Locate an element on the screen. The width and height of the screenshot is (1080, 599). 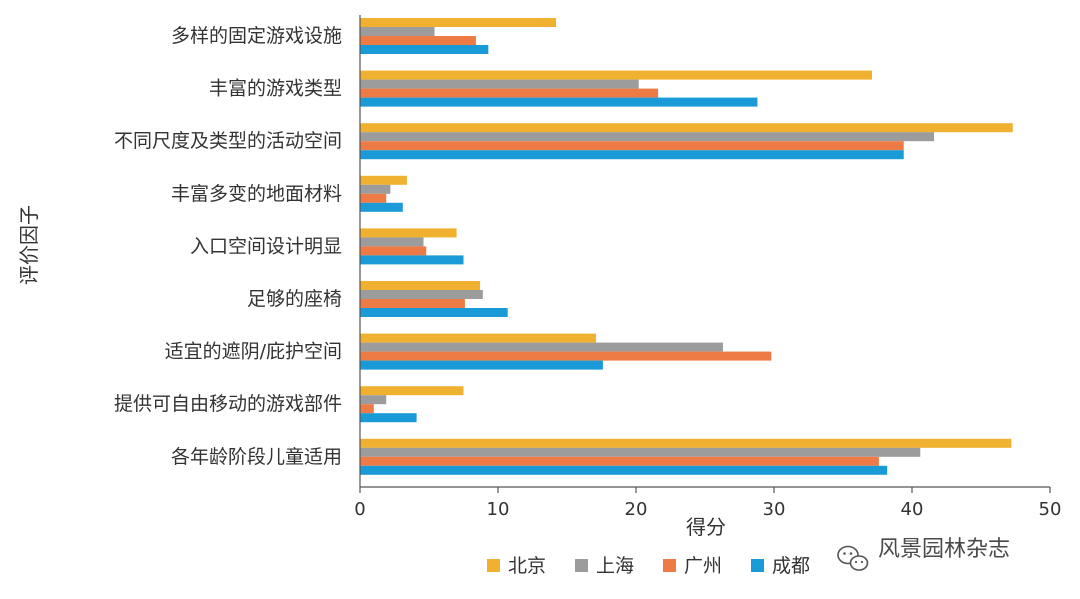
category-label: 足够的座椅 is located at coordinates (294, 299).